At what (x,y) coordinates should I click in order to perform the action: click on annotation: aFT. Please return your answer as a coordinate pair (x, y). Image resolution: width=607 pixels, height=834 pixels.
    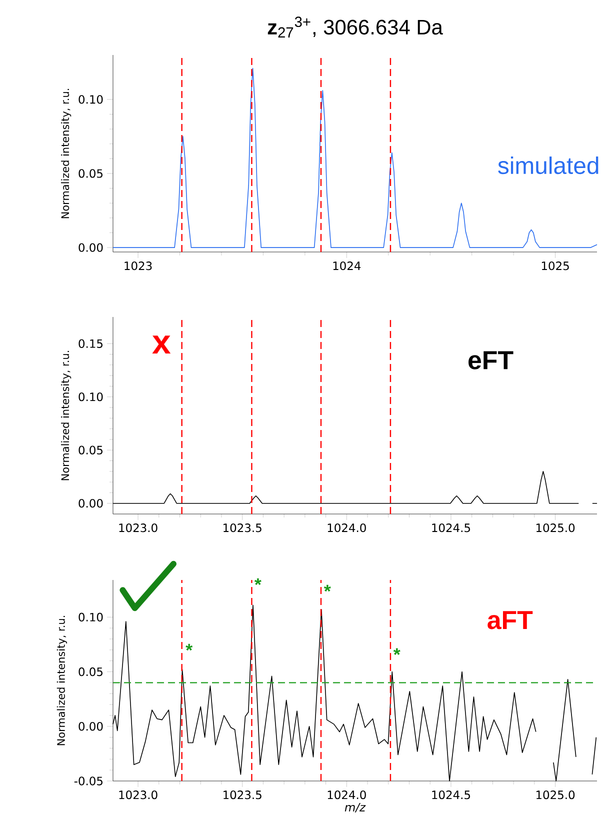
    Looking at the image, I should click on (510, 620).